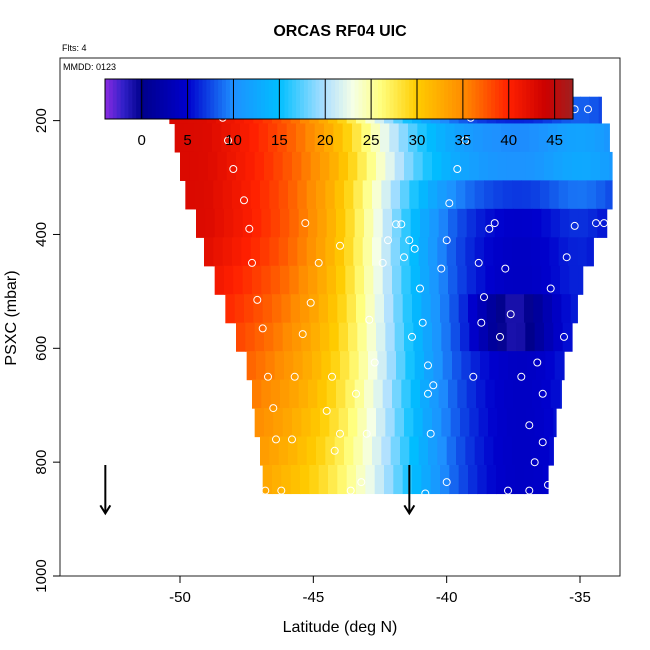  I want to click on colorbar-tick-label: 45, so click(554, 140).